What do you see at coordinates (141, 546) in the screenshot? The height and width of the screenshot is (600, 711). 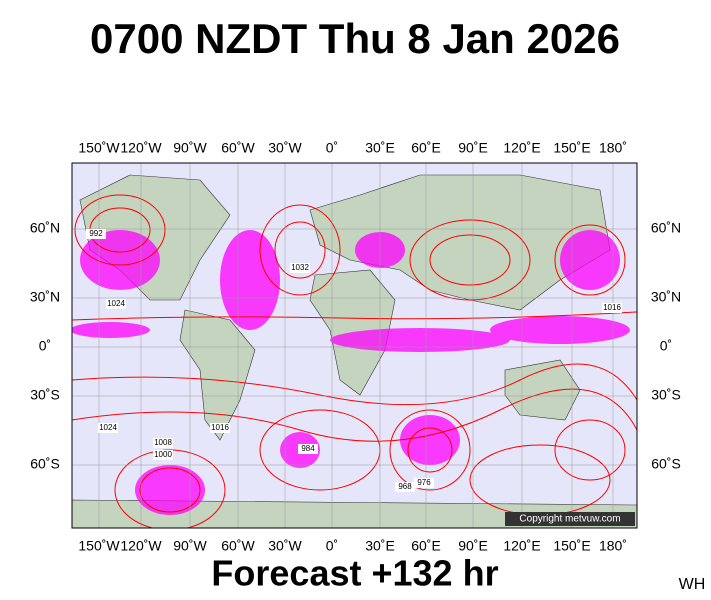 I see `longitude-label-bottom: 120˚W` at bounding box center [141, 546].